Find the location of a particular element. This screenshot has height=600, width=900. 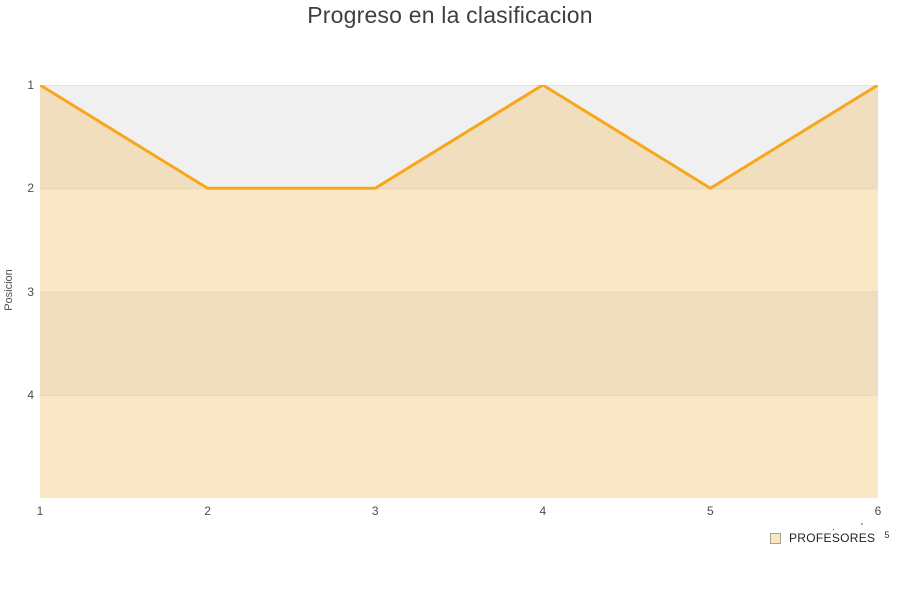

legend-label: PROFESORES is located at coordinates (832, 538).